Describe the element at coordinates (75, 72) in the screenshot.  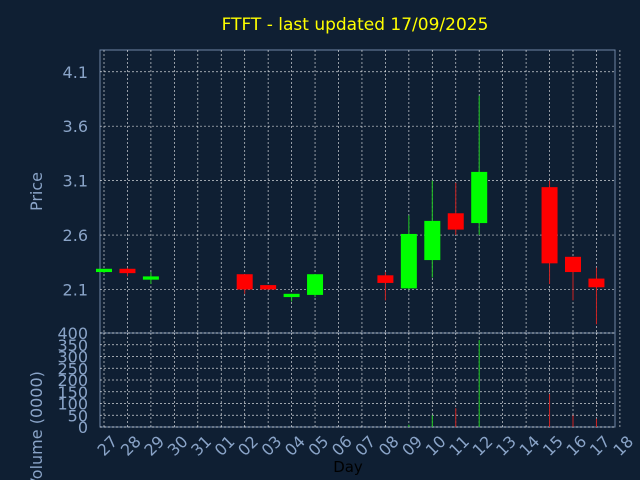
I see `price-y-tick-label: 4.1` at that location.